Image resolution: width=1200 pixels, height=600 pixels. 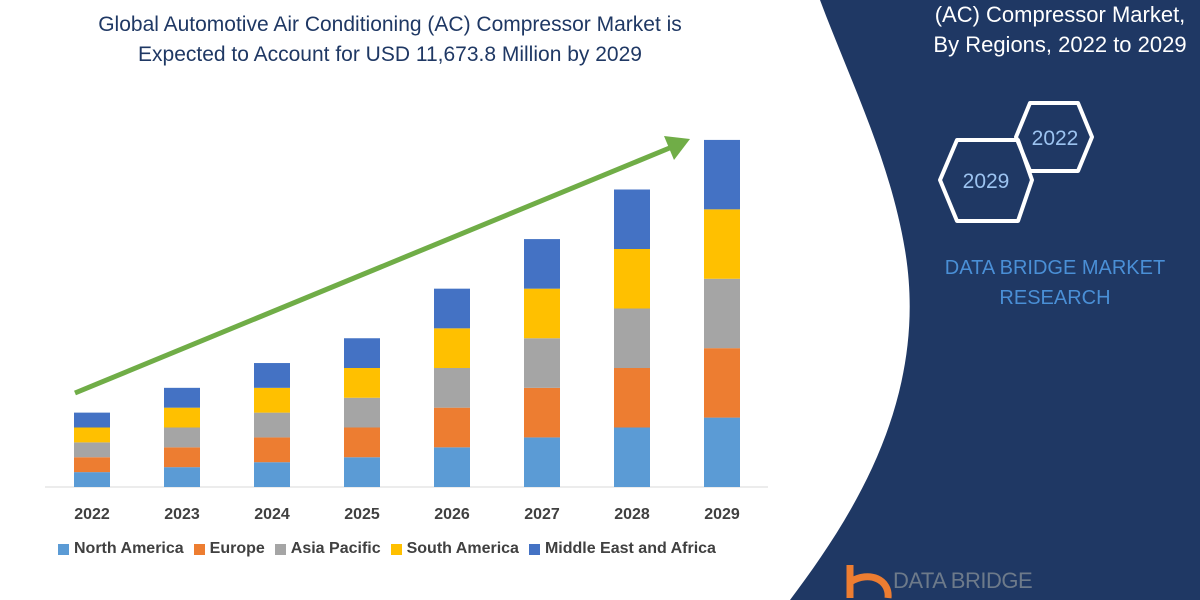 I want to click on bar-segment-2023-middle-east-and-africa, so click(x=182, y=397).